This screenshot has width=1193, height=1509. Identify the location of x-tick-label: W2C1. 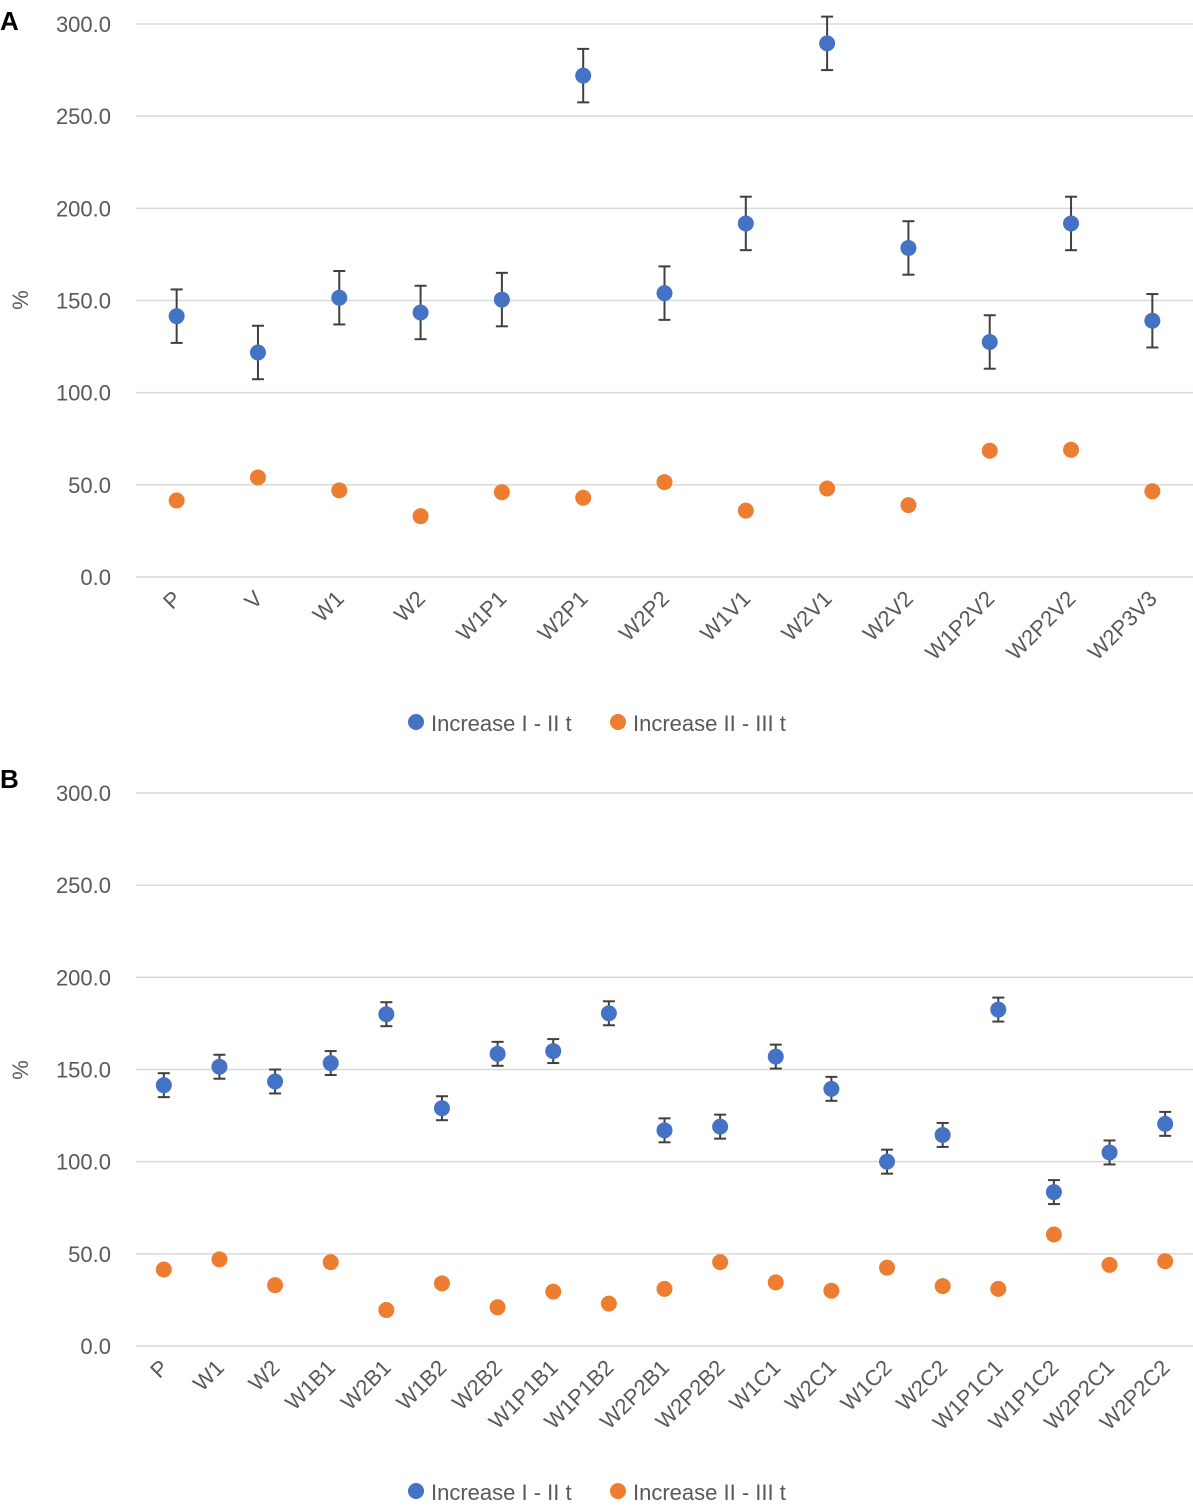
(810, 1385).